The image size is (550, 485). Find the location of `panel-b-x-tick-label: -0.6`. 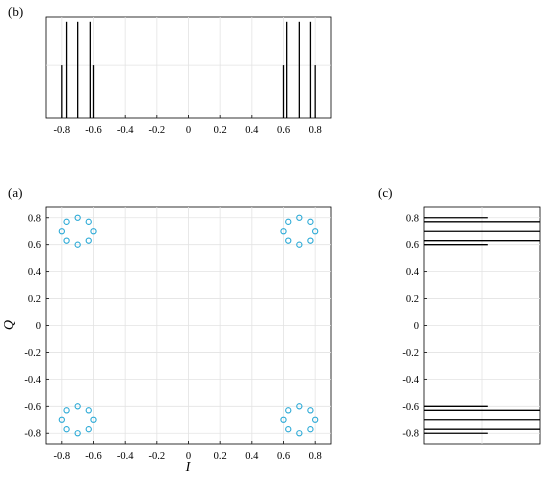

panel-b-x-tick-label: -0.6 is located at coordinates (93, 130).